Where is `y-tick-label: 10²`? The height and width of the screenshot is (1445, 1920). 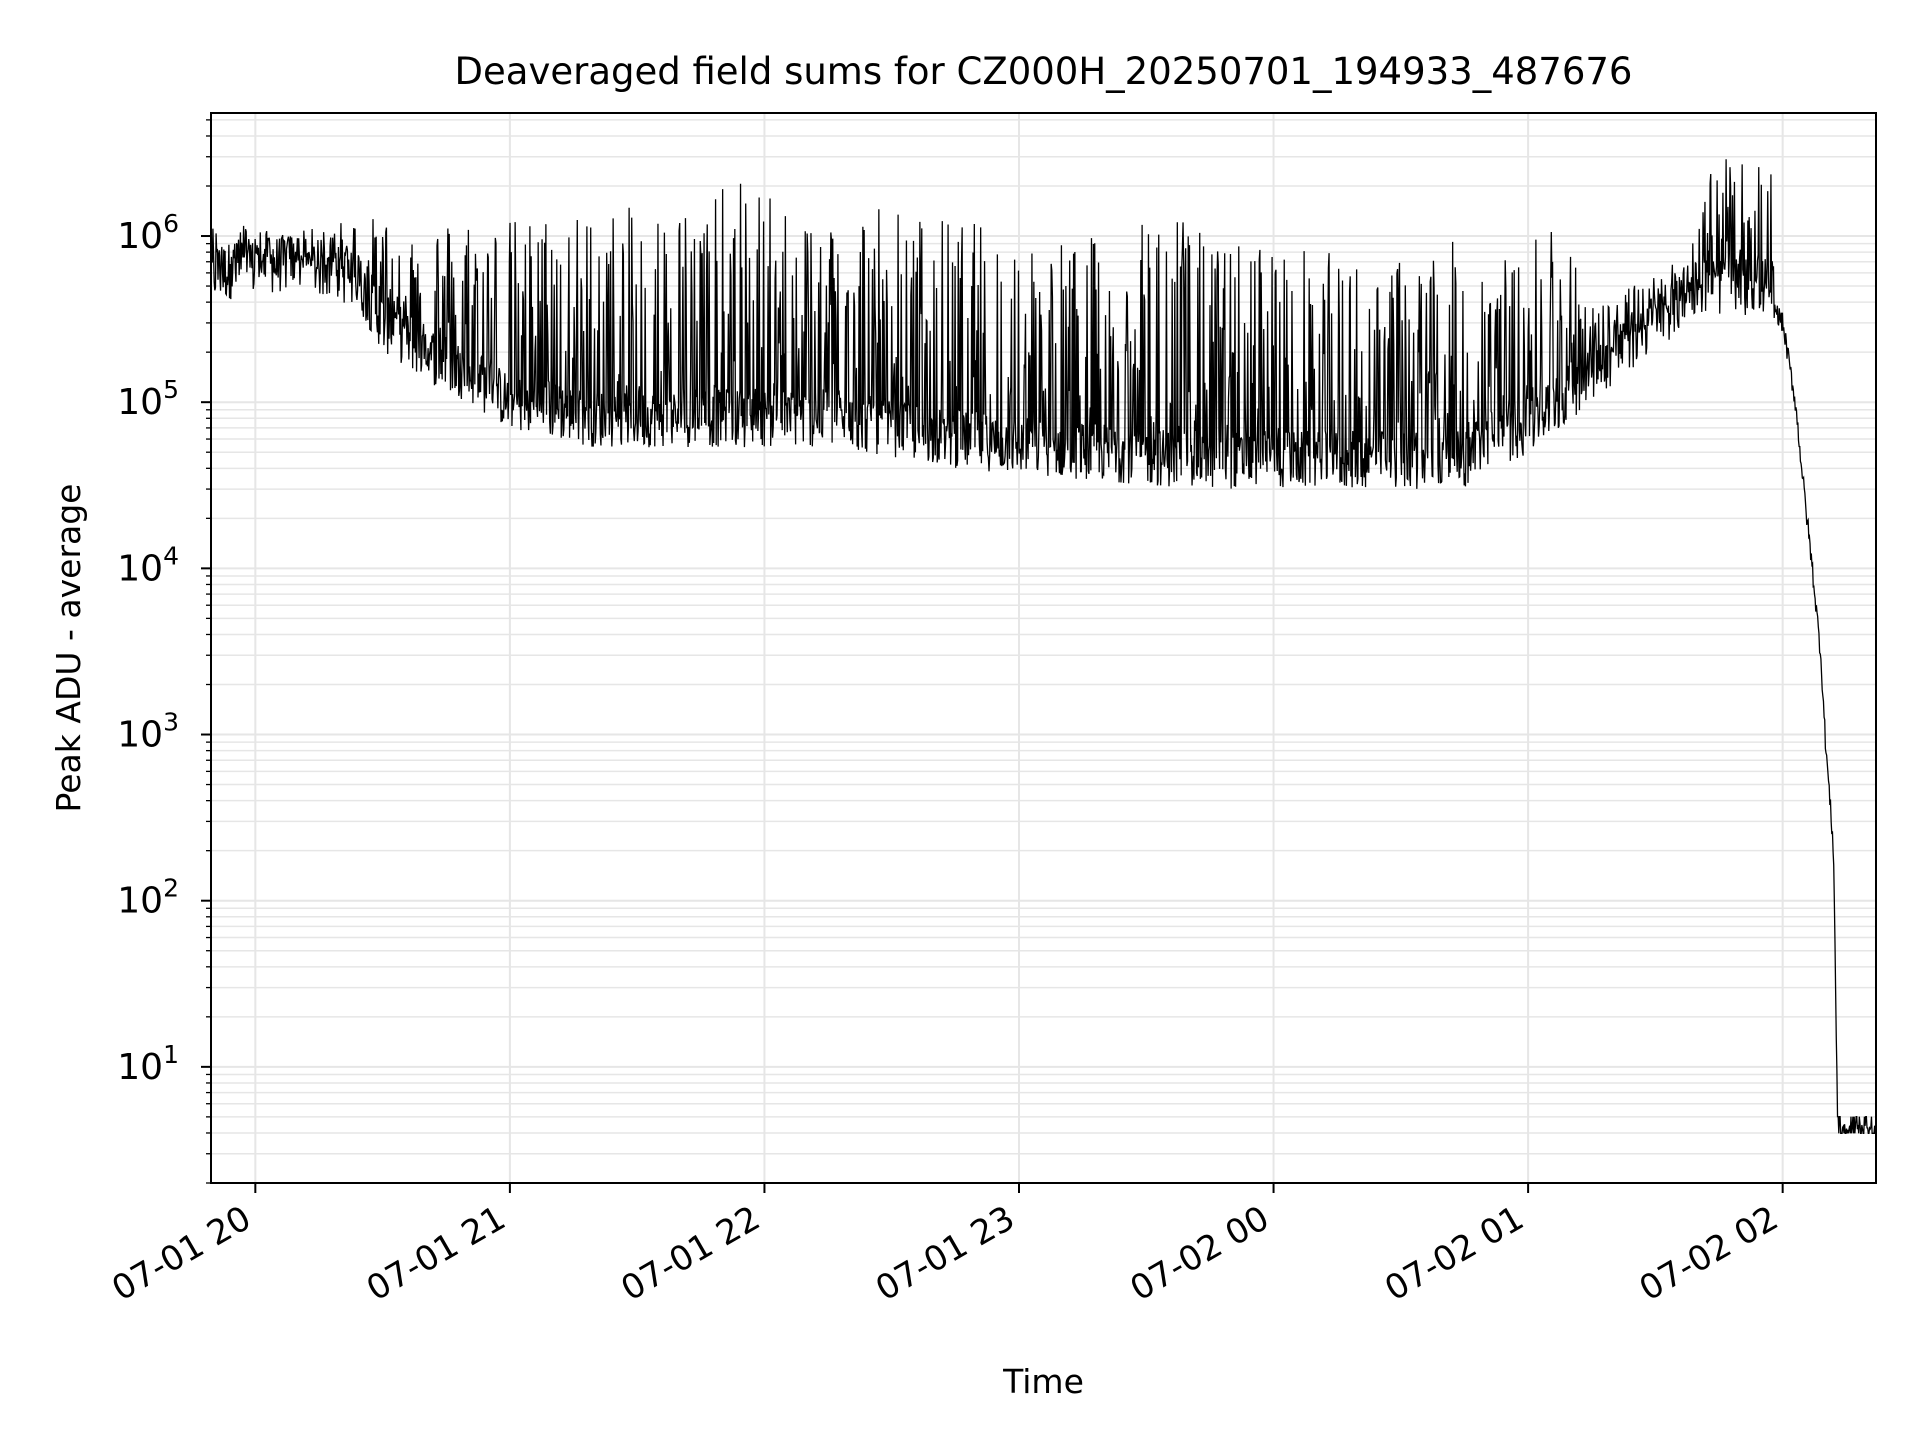
y-tick-label: 10² is located at coordinates (148, 898).